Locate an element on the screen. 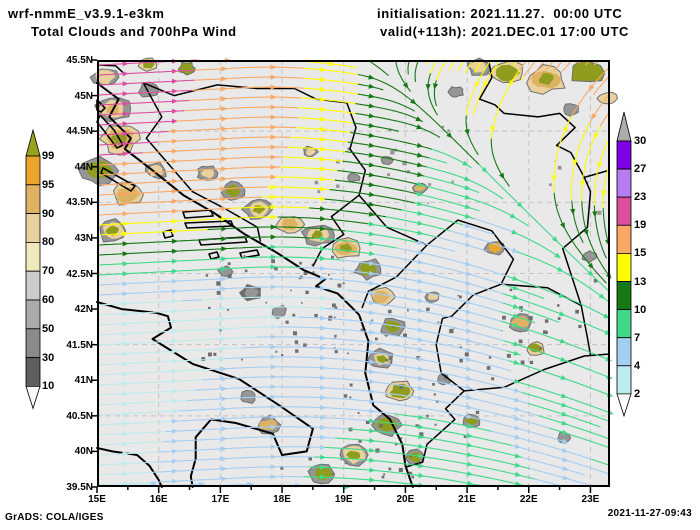 The height and width of the screenshot is (530, 700). colorbar-label: 2 is located at coordinates (637, 393).